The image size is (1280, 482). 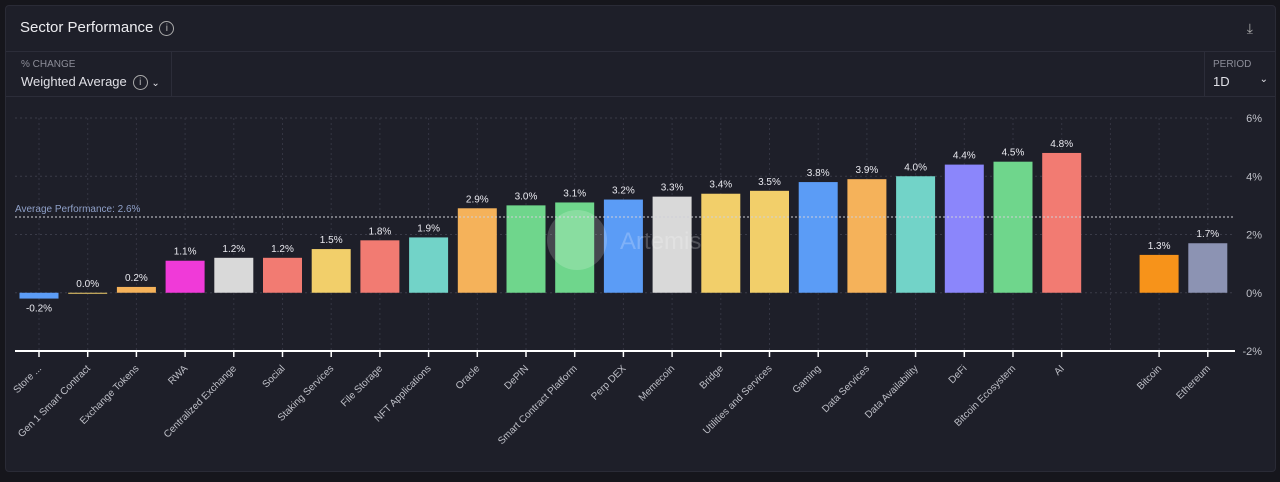 What do you see at coordinates (892, 392) in the screenshot?
I see `x-tick-label: Data Availability` at bounding box center [892, 392].